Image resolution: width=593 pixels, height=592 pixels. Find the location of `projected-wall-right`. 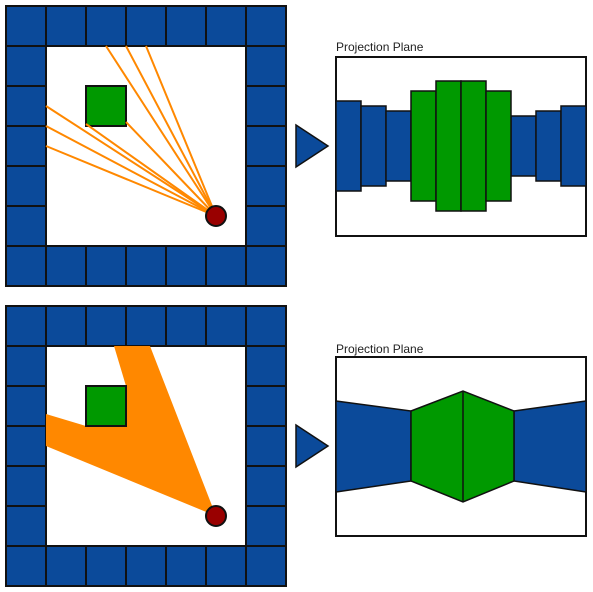

projected-wall-right is located at coordinates (550, 446).